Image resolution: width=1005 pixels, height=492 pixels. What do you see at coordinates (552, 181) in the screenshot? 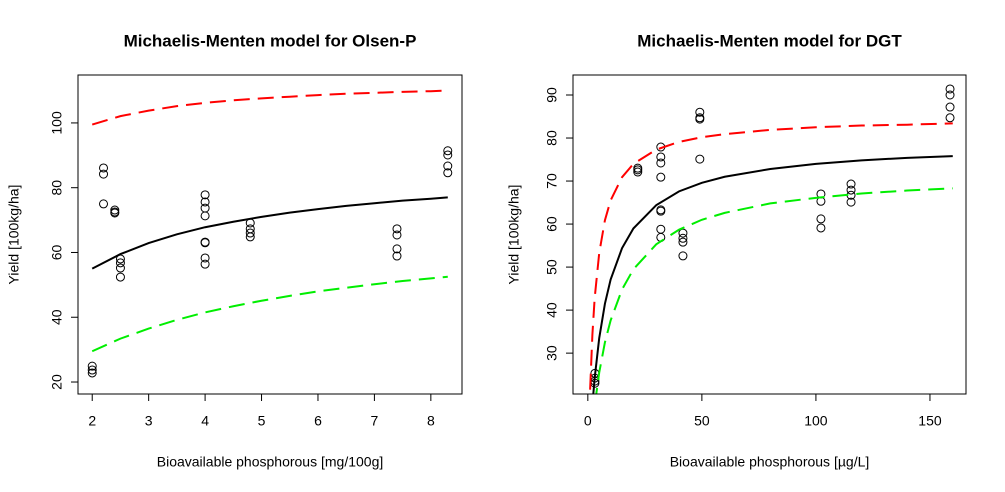
I see `y-tick-label: 70` at bounding box center [552, 181].